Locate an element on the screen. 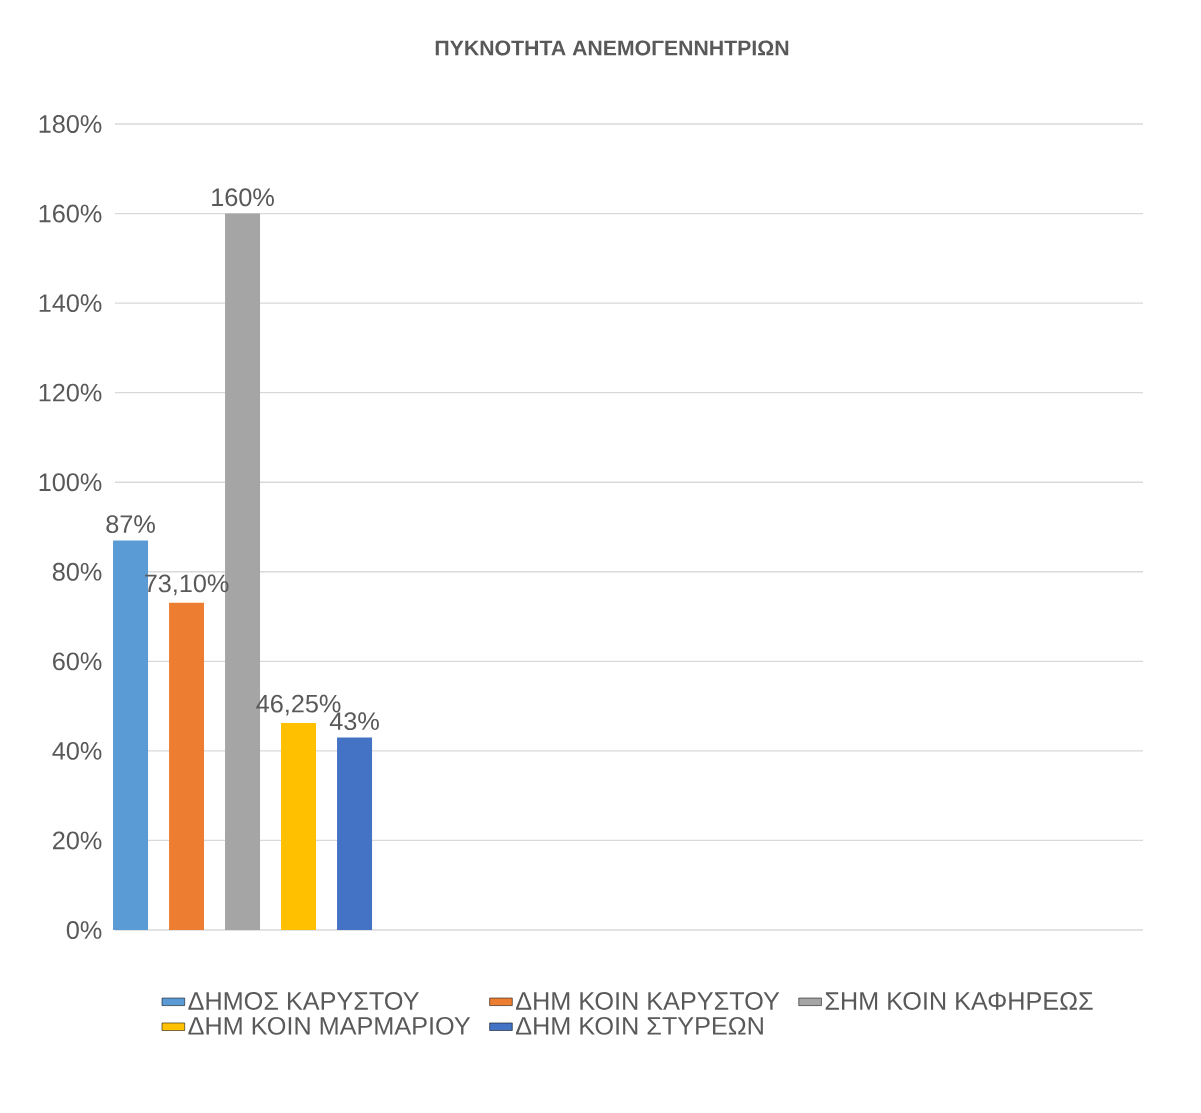 The image size is (1201, 1113). y-tick-label: 80% is located at coordinates (77, 571).